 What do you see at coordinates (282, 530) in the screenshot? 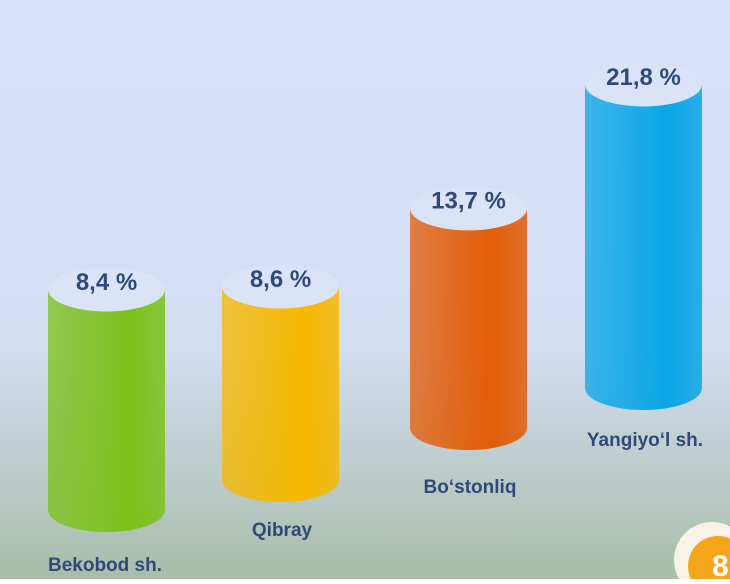
I see `category-label: Qibray` at bounding box center [282, 530].